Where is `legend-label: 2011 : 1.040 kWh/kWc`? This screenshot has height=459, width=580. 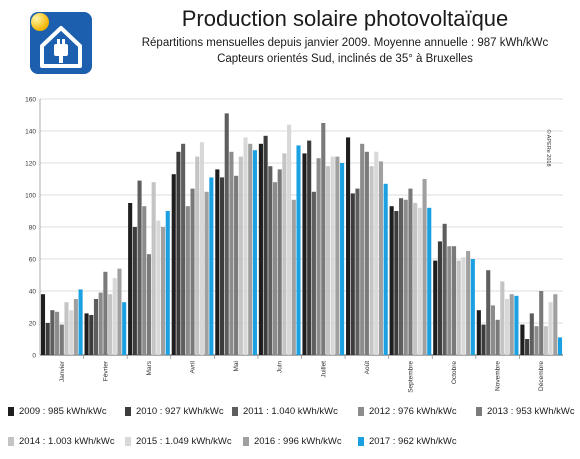 legend-label: 2011 : 1.040 kWh/kWc is located at coordinates (290, 411).